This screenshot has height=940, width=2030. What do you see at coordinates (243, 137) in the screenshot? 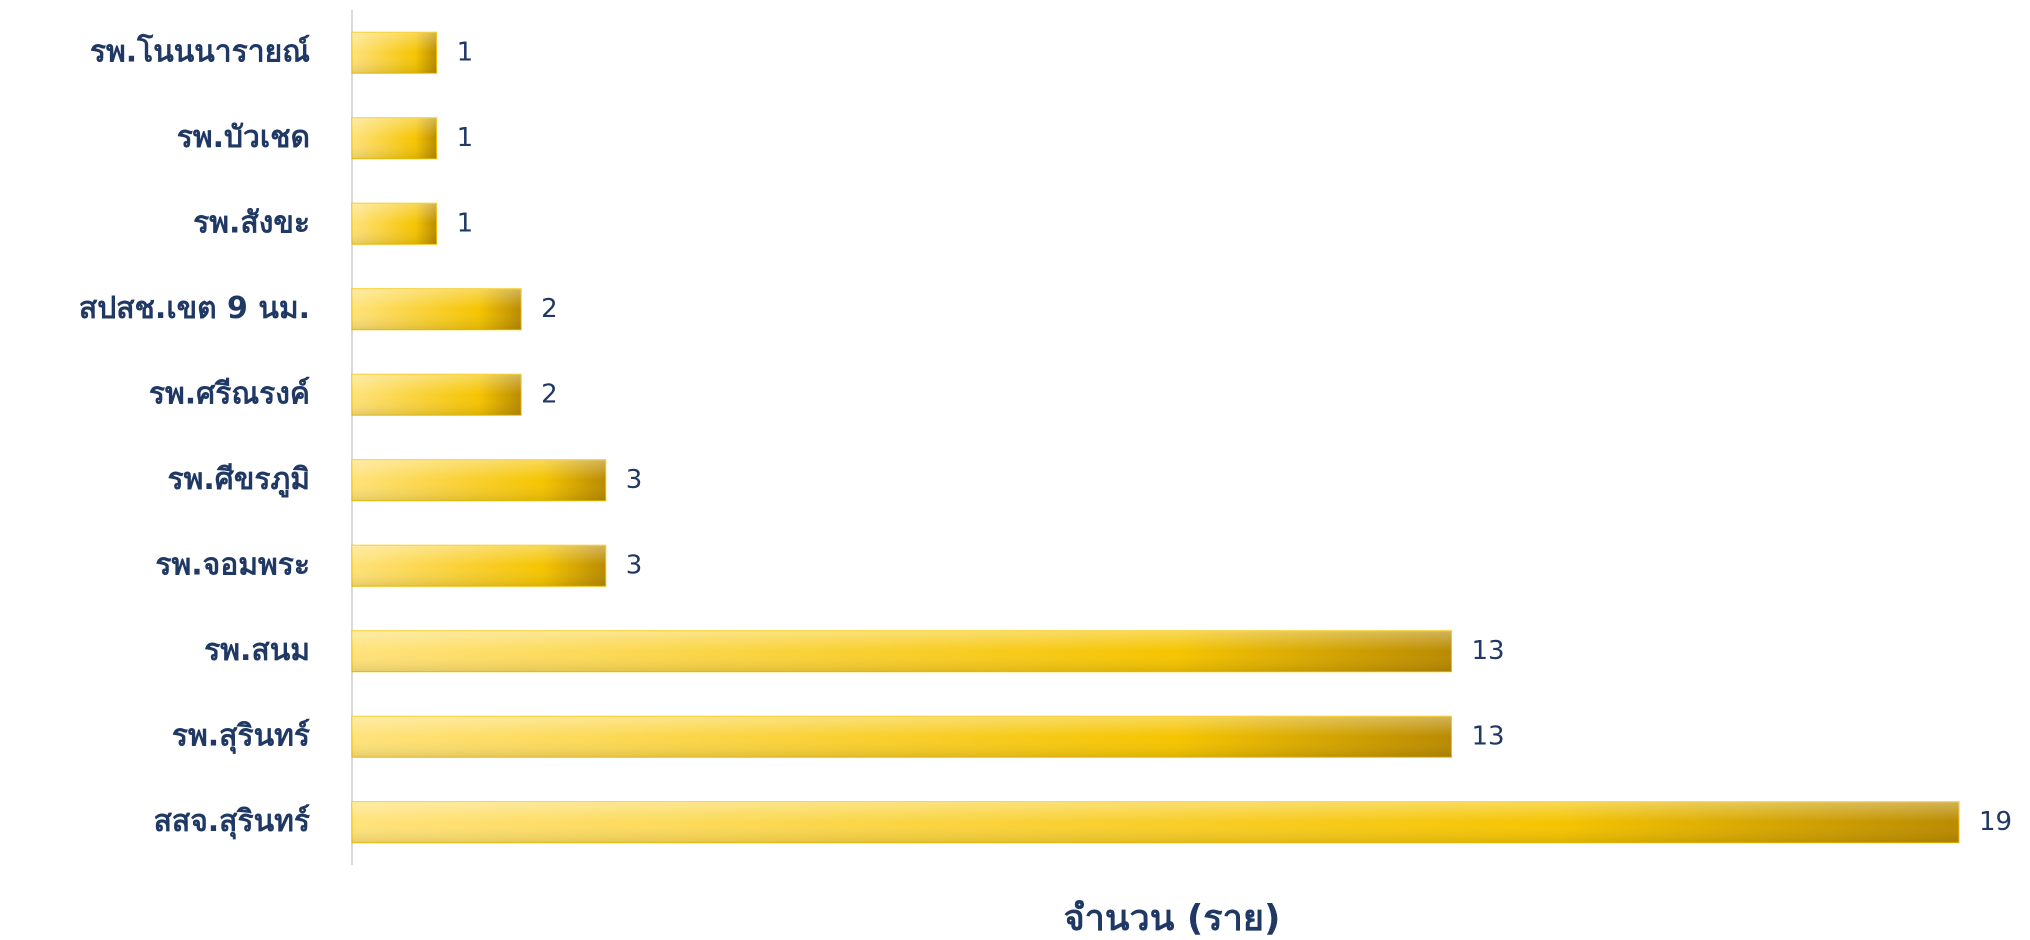
I see `category-label: รพ.บัวเชด` at bounding box center [243, 137].